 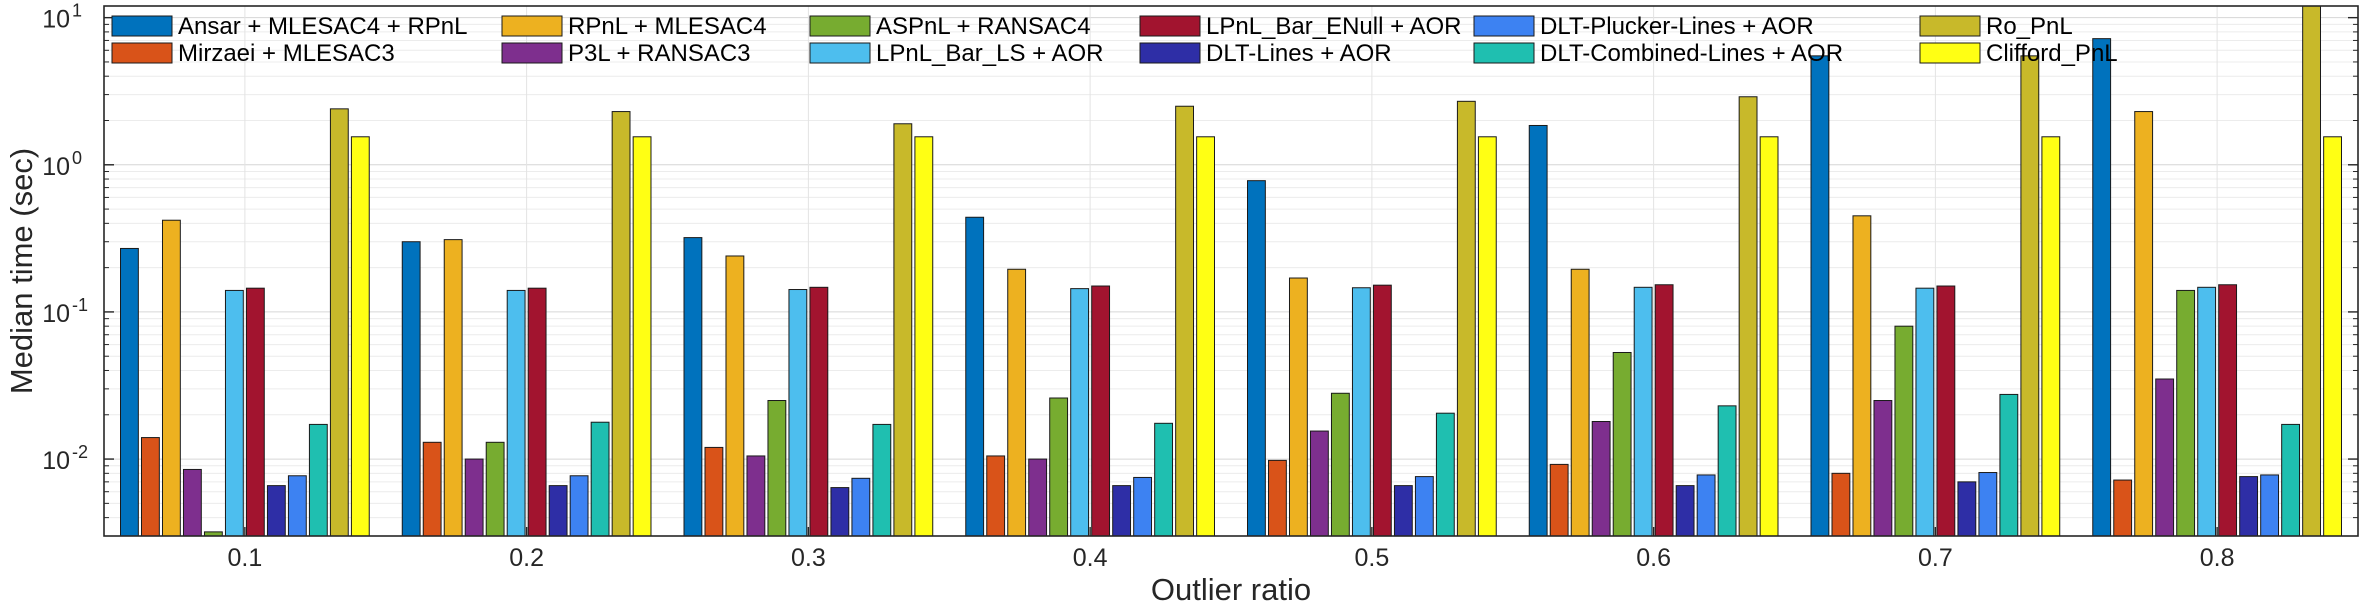 I want to click on legend-label: P3L + RANSAC3, so click(x=659, y=53).